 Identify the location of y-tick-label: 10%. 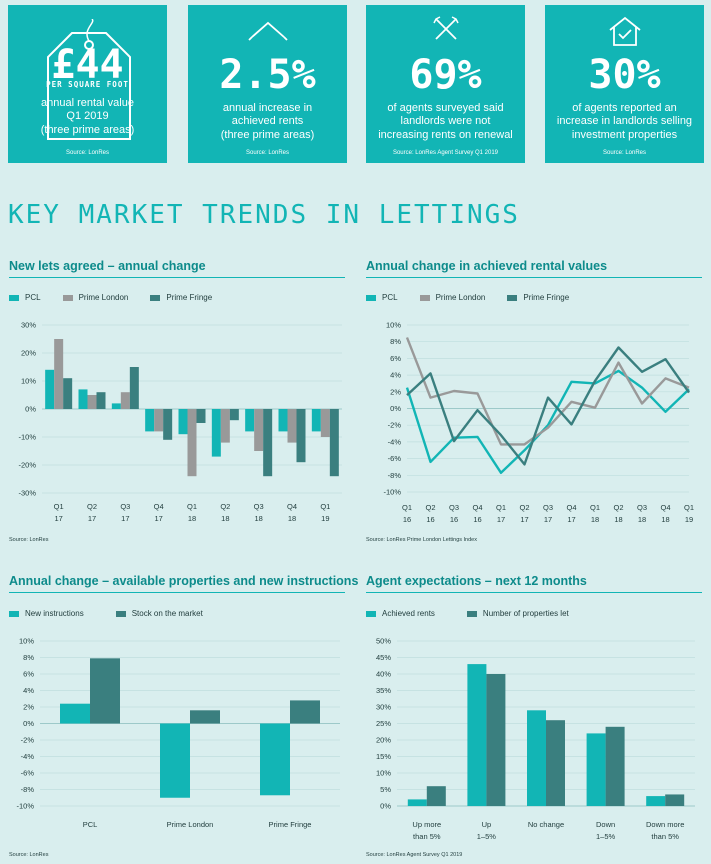
(28, 381).